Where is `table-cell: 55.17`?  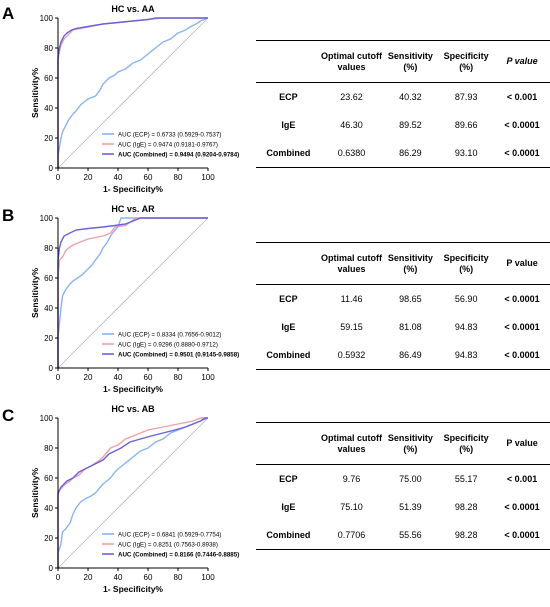 table-cell: 55.17 is located at coordinates (466, 479).